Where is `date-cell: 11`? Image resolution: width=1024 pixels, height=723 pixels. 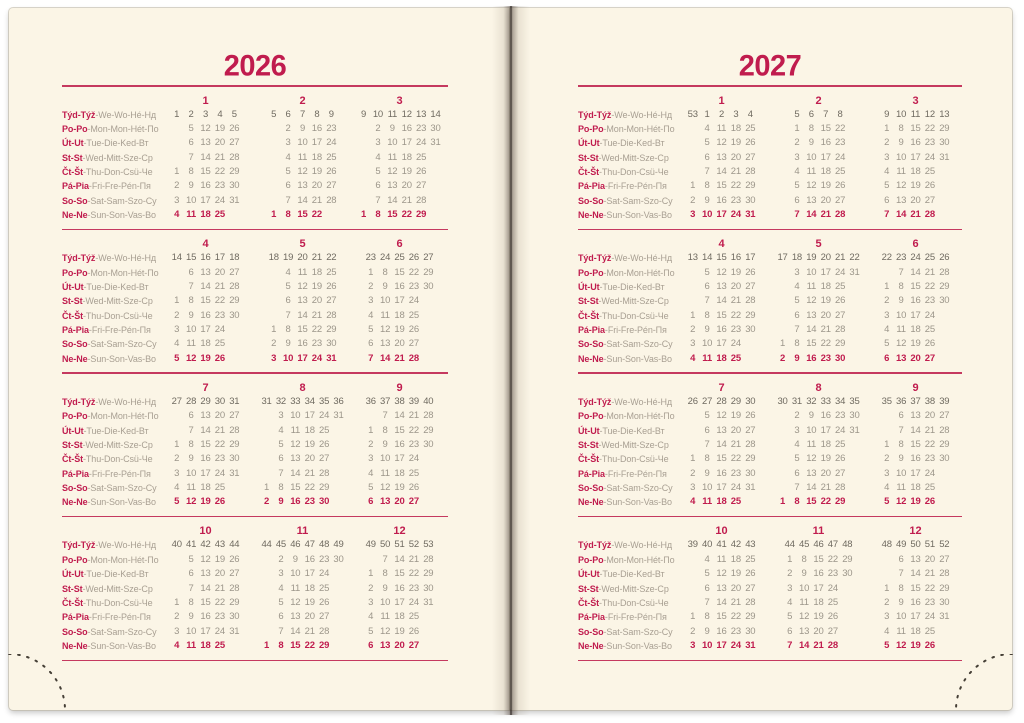 date-cell: 11 is located at coordinates (901, 172).